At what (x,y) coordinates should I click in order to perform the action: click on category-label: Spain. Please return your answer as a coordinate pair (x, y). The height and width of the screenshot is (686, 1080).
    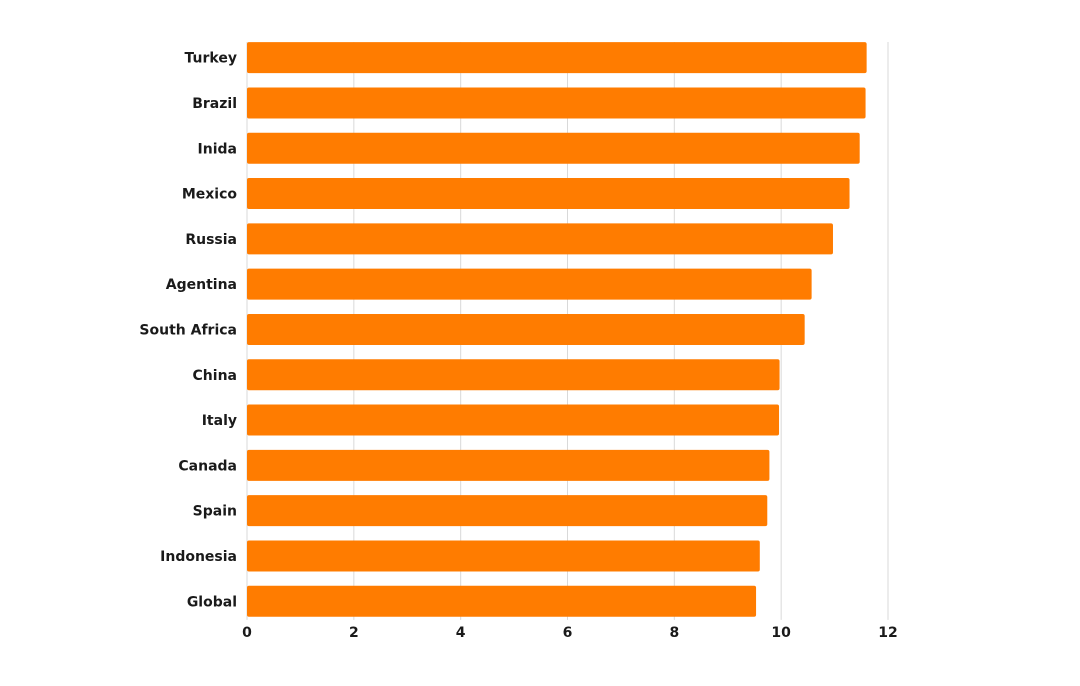
    Looking at the image, I should click on (215, 512).